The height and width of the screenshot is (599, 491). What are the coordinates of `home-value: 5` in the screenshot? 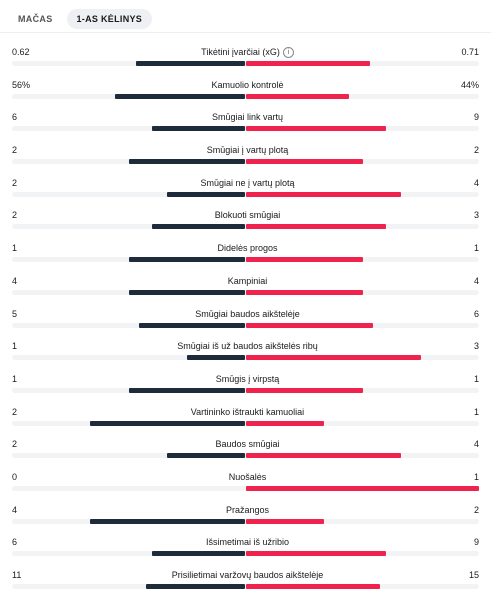 It's located at (15, 313).